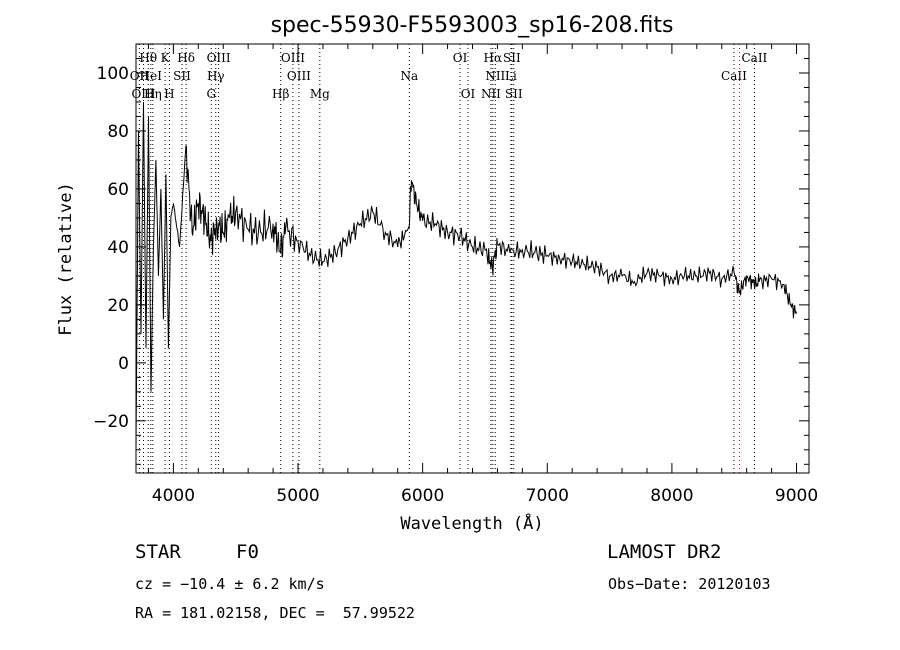  What do you see at coordinates (211, 94) in the screenshot?
I see `spectral-line-label: G` at bounding box center [211, 94].